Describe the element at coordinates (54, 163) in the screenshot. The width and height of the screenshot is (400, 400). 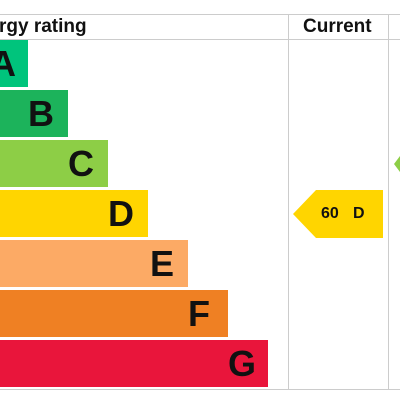
I see `band-bar-c: C` at that location.